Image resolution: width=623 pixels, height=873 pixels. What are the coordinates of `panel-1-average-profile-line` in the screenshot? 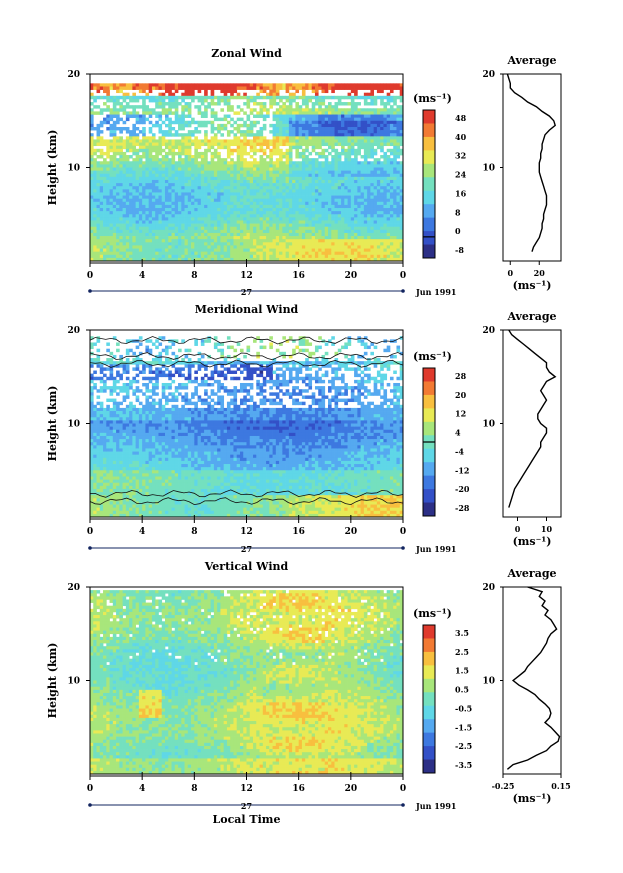 It's located at (531, 162).